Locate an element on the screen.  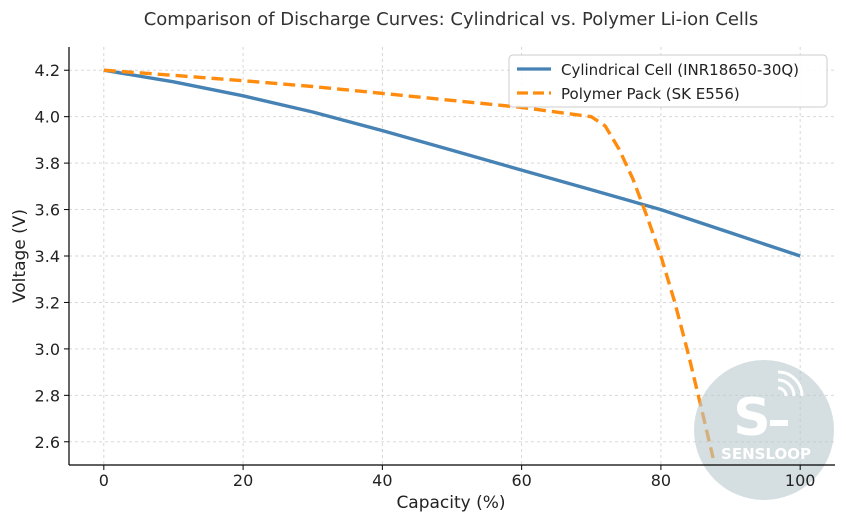
y-tick-label: 3.8 is located at coordinates (47, 163).